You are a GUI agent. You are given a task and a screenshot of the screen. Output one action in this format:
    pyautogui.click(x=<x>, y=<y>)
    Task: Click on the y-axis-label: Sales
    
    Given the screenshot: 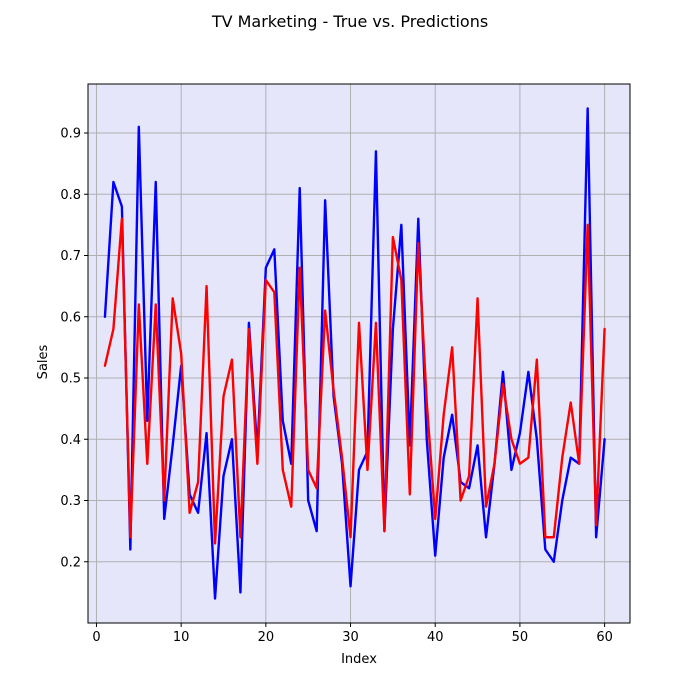 What is the action you would take?
    pyautogui.click(x=43, y=361)
    